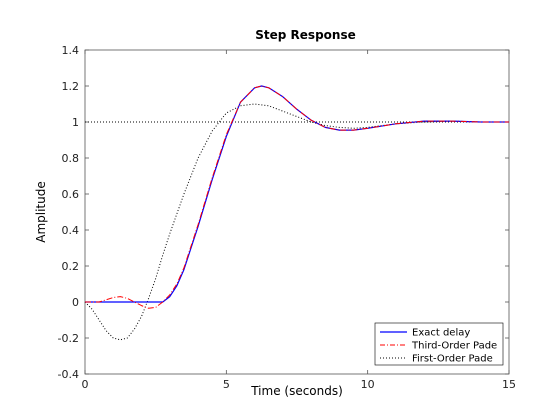 This screenshot has height=420, width=560. Describe the element at coordinates (75, 302) in the screenshot. I see `y-tick-label: 0` at that location.